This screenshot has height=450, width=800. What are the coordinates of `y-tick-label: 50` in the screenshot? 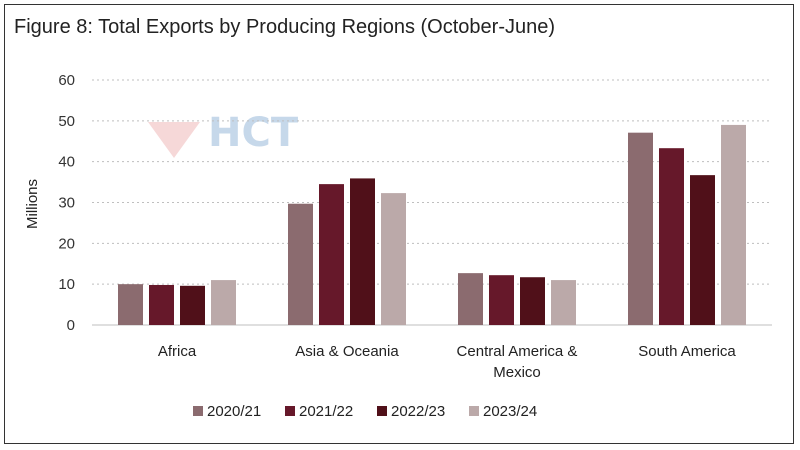 It's located at (66, 121).